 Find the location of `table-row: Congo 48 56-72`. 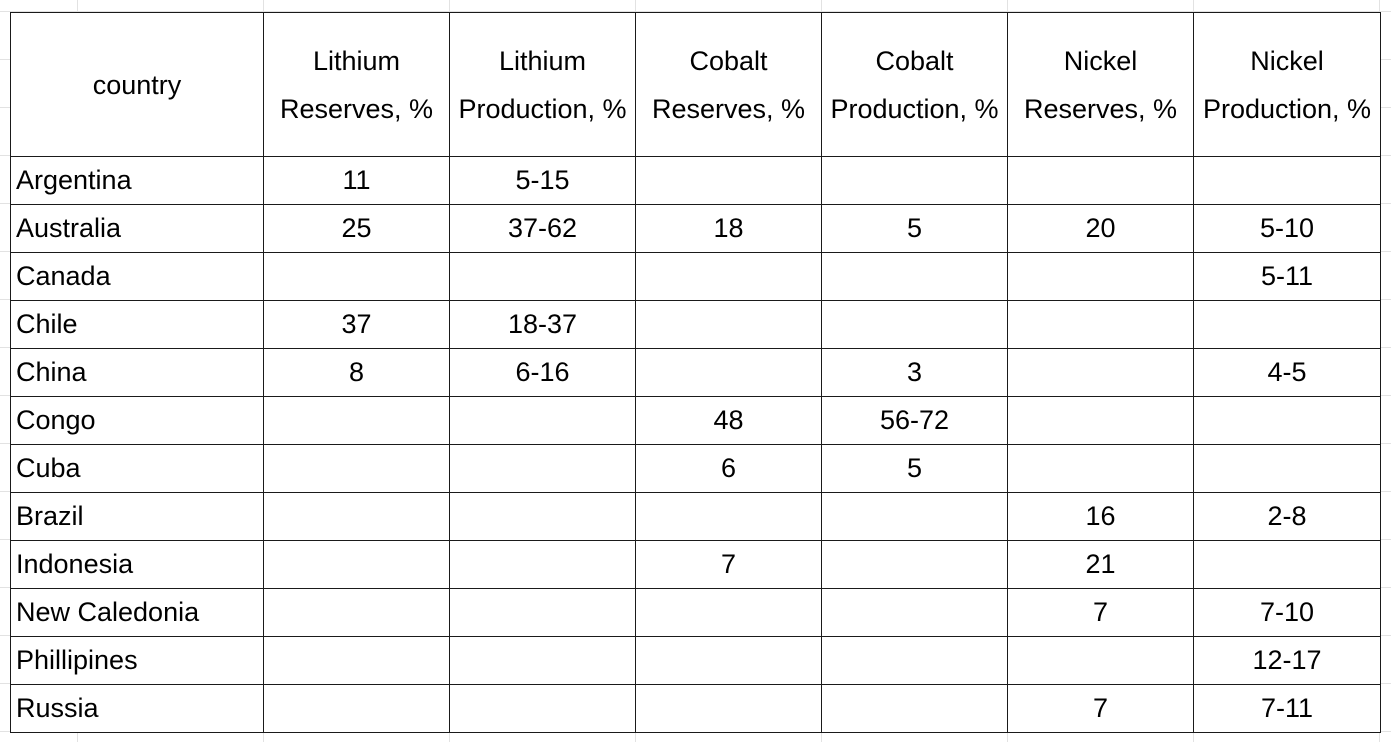

table-row: Congo 48 56-72 is located at coordinates (695, 420).